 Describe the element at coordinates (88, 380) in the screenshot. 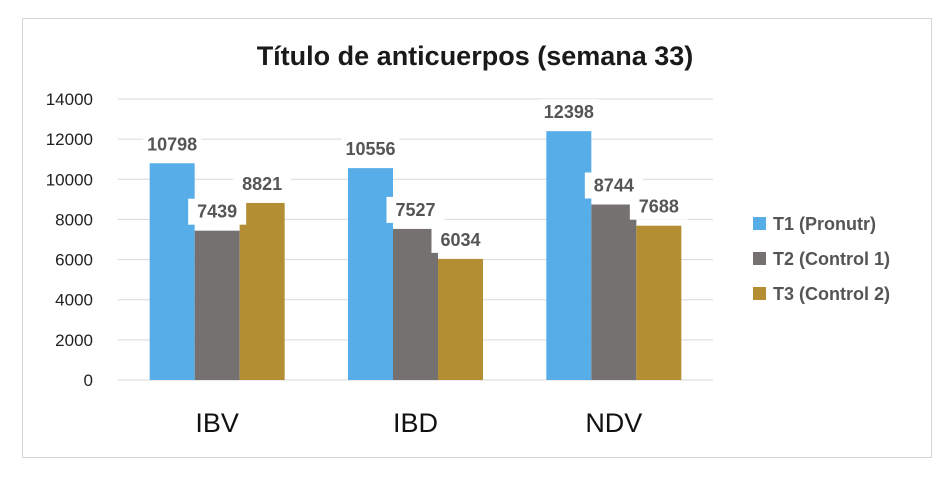

I see `y-tick-label: 0` at that location.